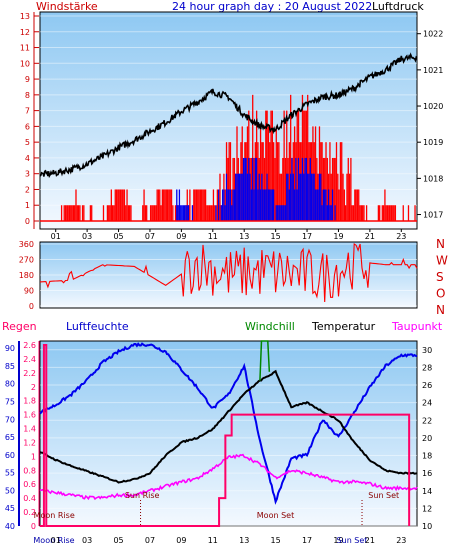  I want to click on compass-letter: N, so click(440, 244).